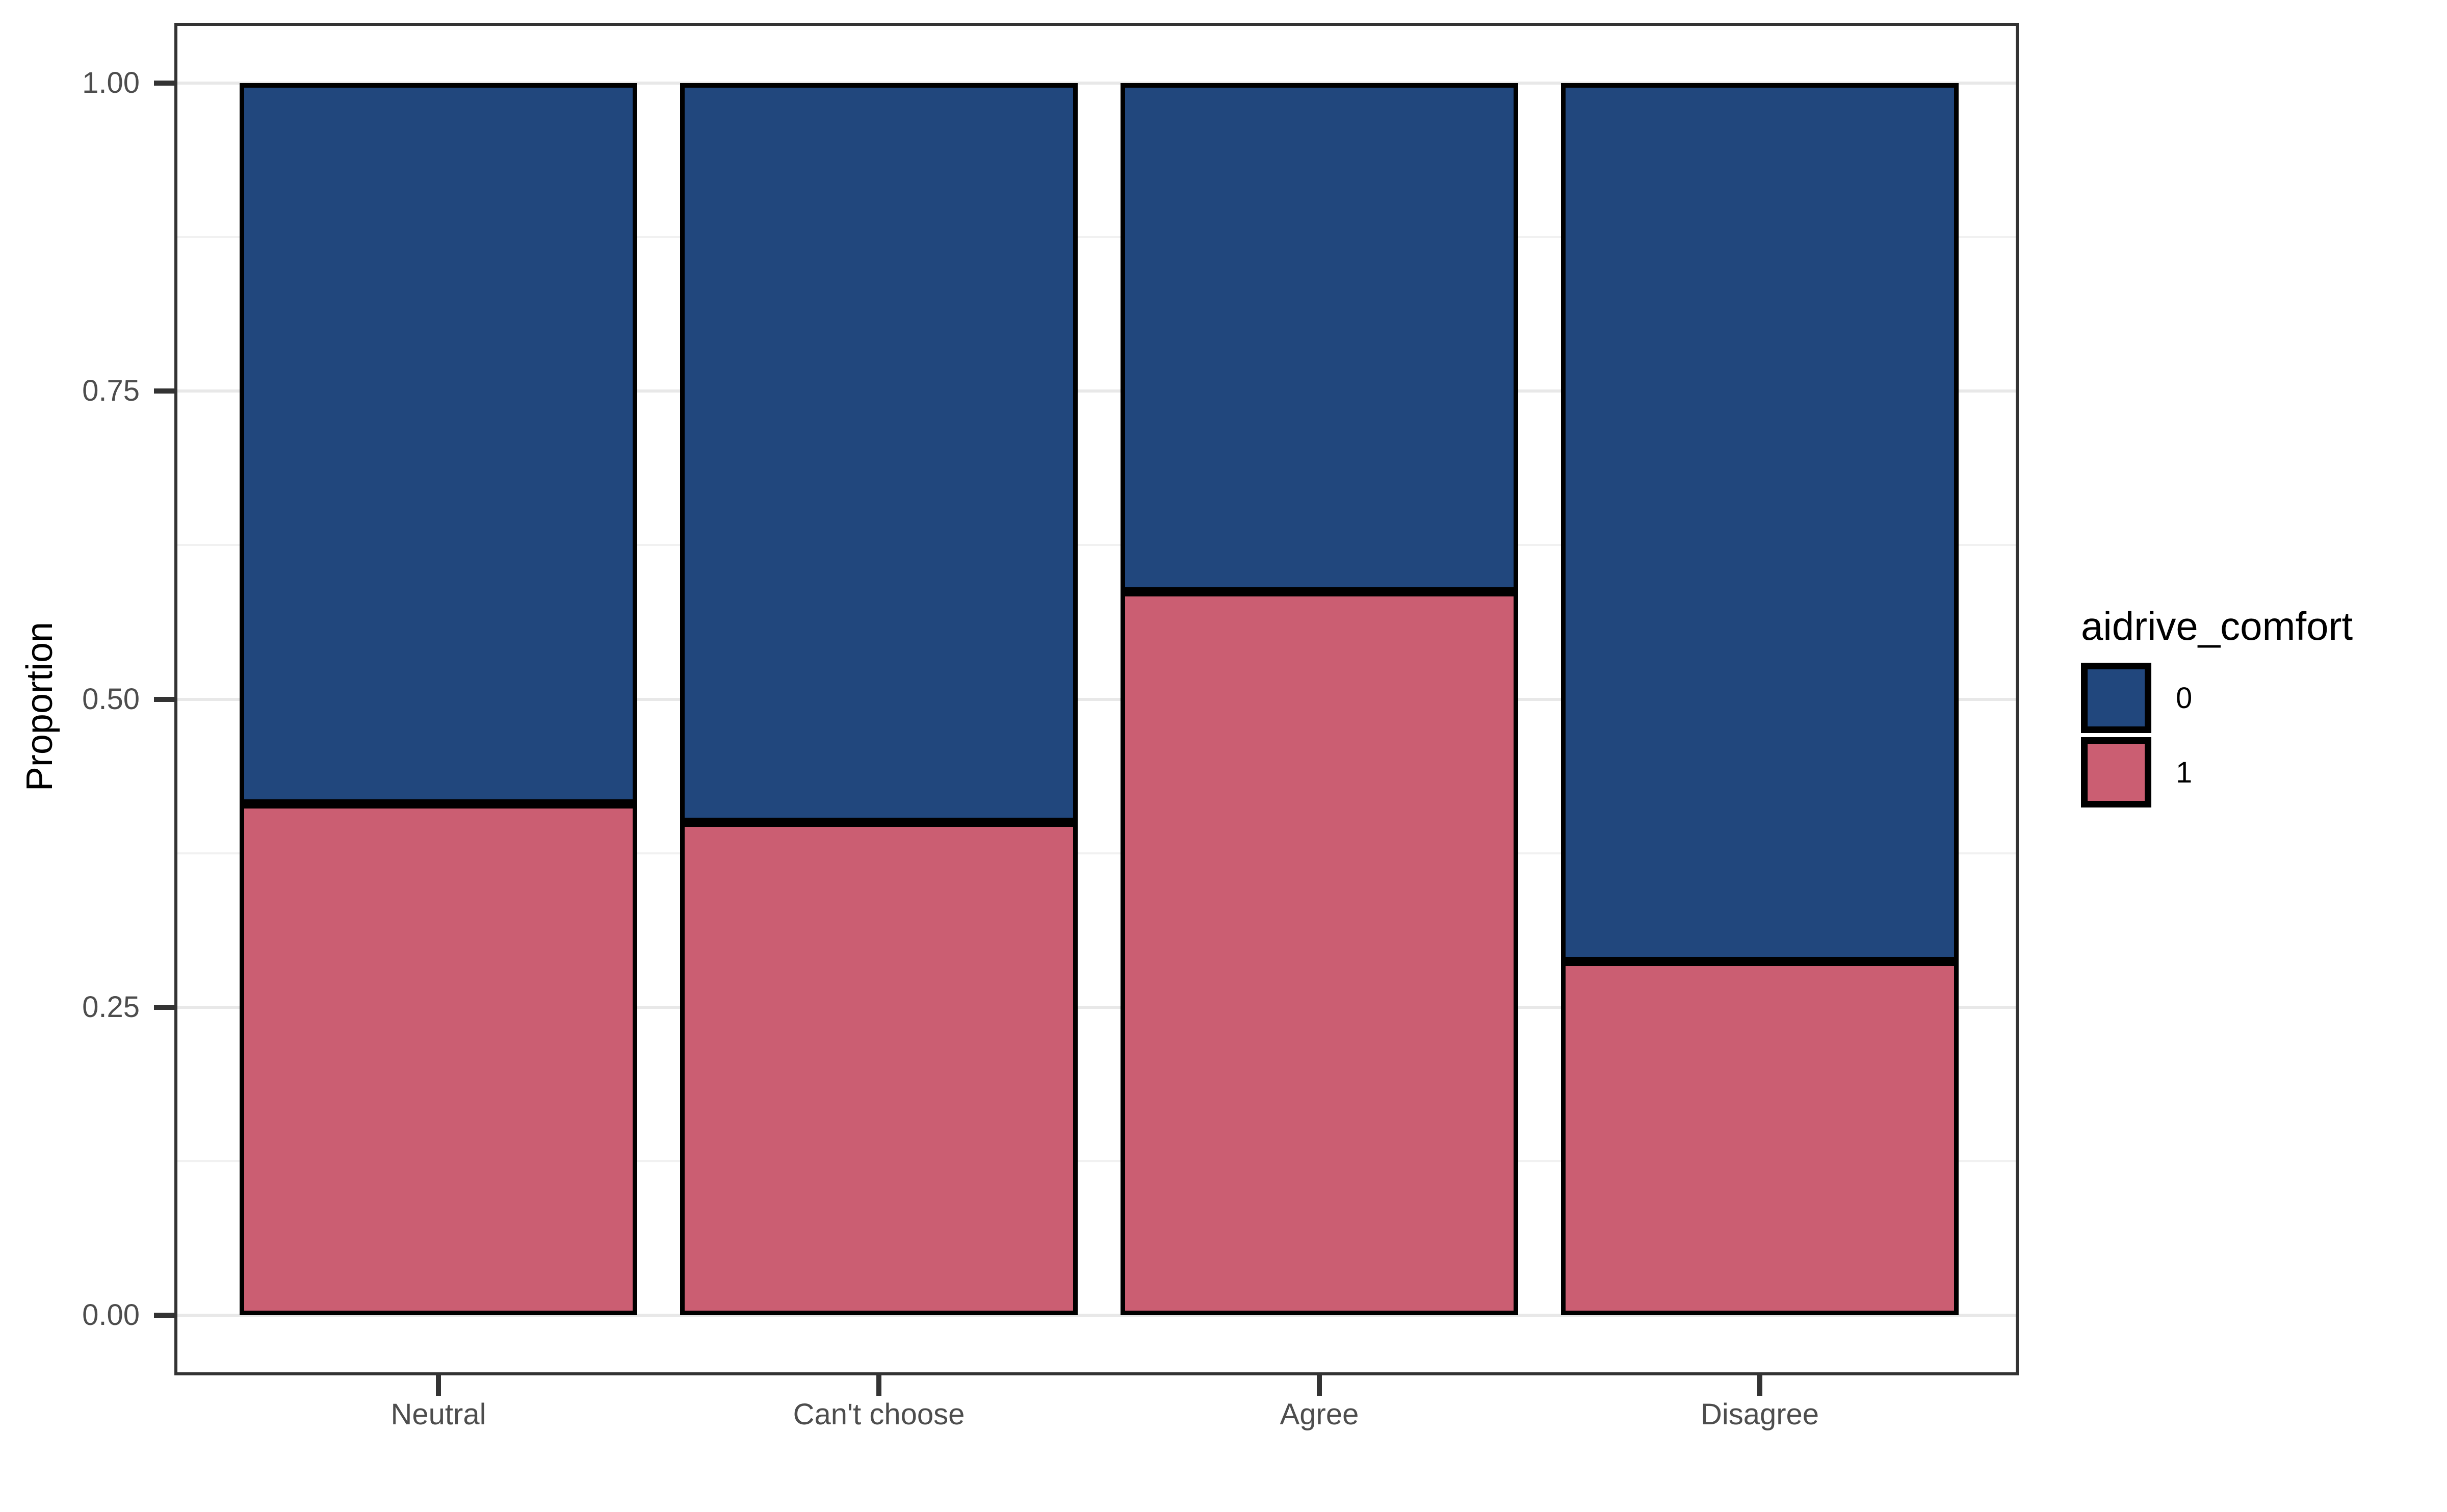  What do you see at coordinates (1760, 522) in the screenshot?
I see `bar-segment-0-disagree` at bounding box center [1760, 522].